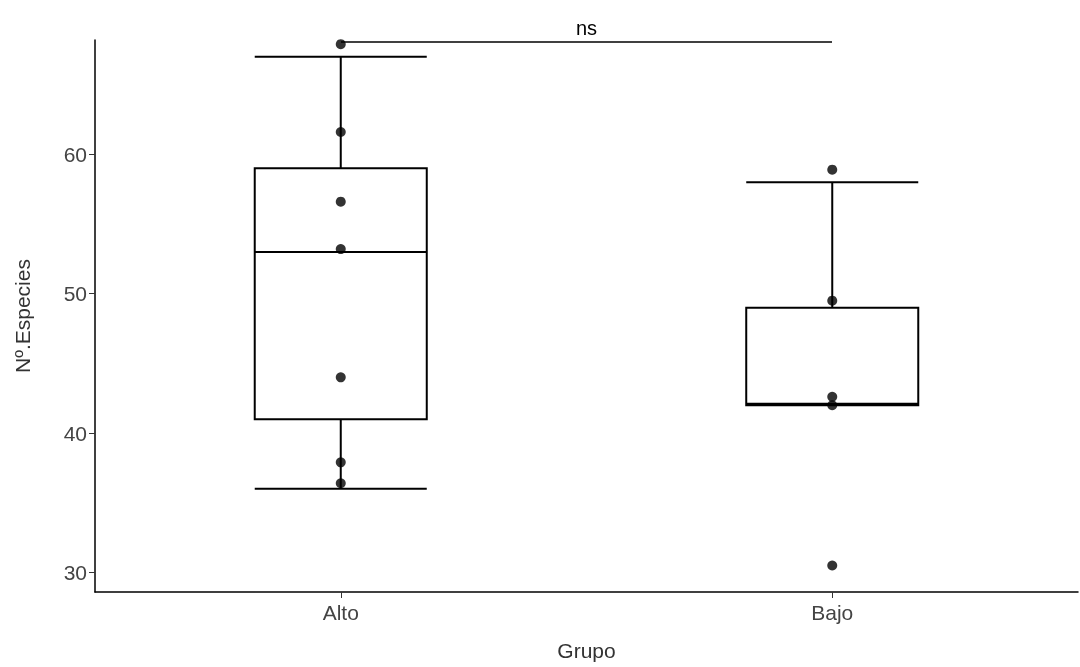 Image resolution: width=1080 pixels, height=667 pixels. What do you see at coordinates (586, 28) in the screenshot?
I see `text: ns` at bounding box center [586, 28].